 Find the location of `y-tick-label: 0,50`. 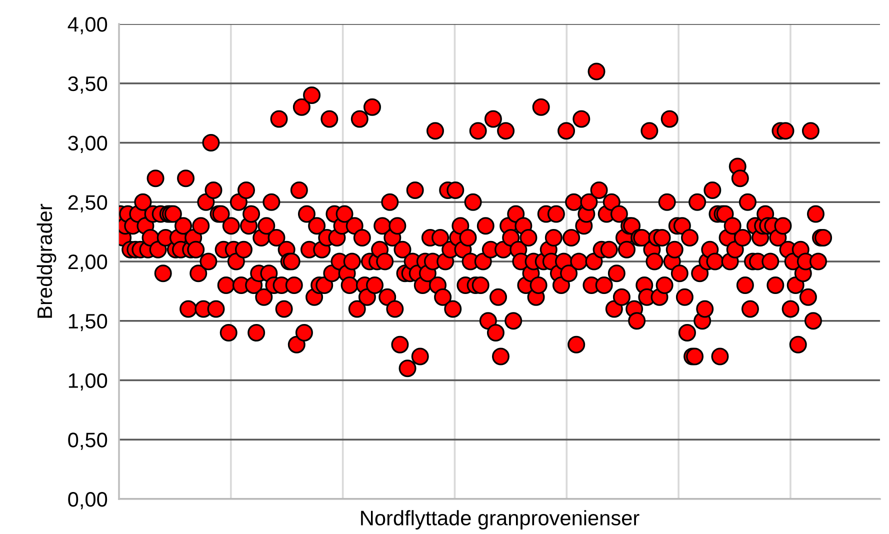

y-tick-label: 0,50 is located at coordinates (88, 441).